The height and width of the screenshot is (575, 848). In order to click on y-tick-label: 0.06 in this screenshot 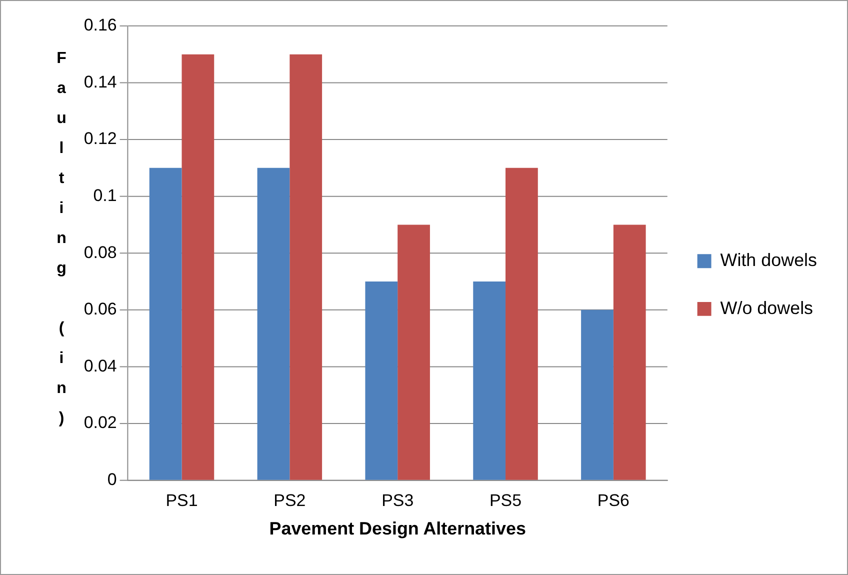, I will do `click(100, 309)`.